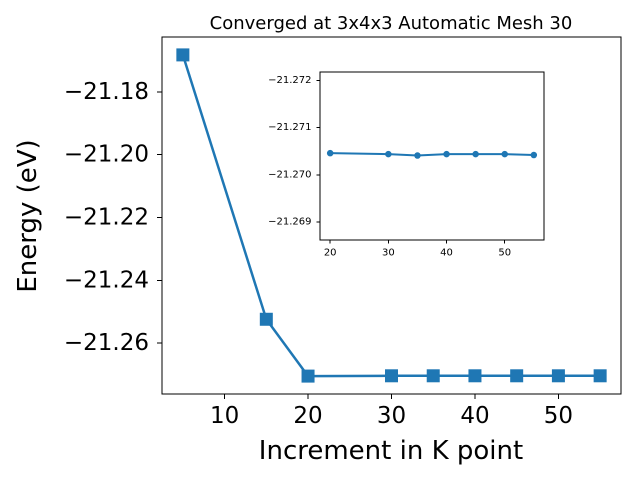 Image resolution: width=640 pixels, height=480 pixels. Describe the element at coordinates (28, 215) in the screenshot. I see `y-axis-title: Energy (eV)` at that location.